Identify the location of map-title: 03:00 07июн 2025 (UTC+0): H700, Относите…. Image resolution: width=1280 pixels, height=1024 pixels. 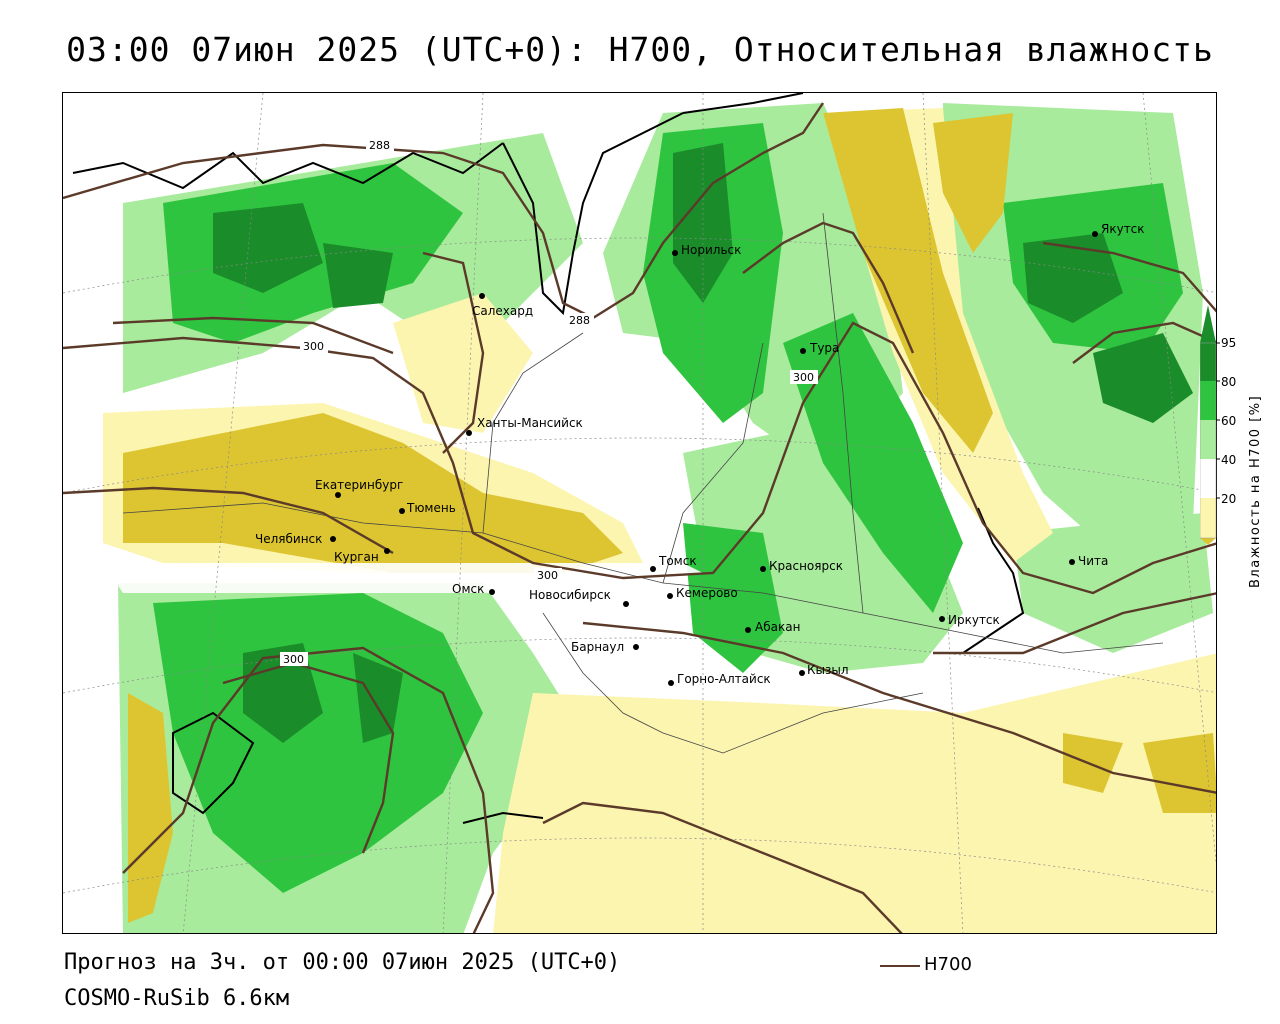
(640, 49).